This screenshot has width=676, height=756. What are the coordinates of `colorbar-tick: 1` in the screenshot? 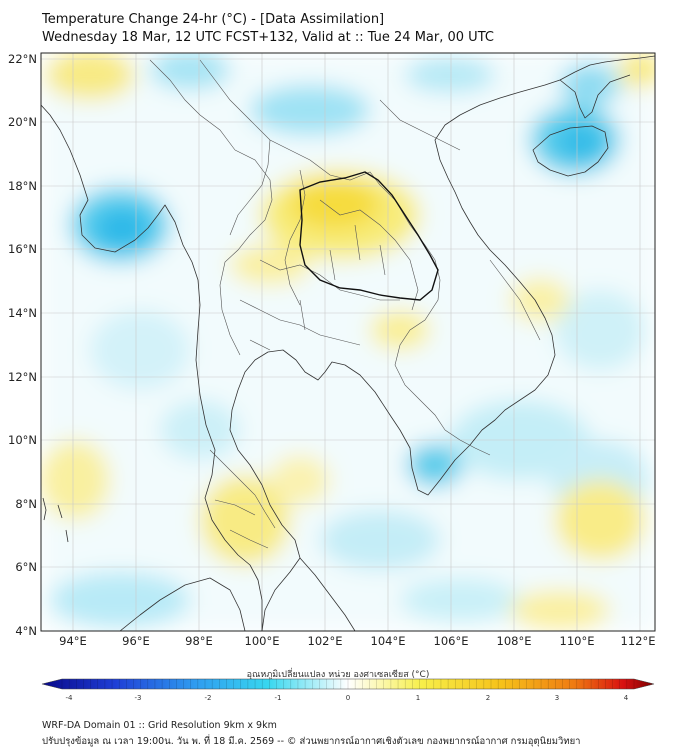 It's located at (418, 698).